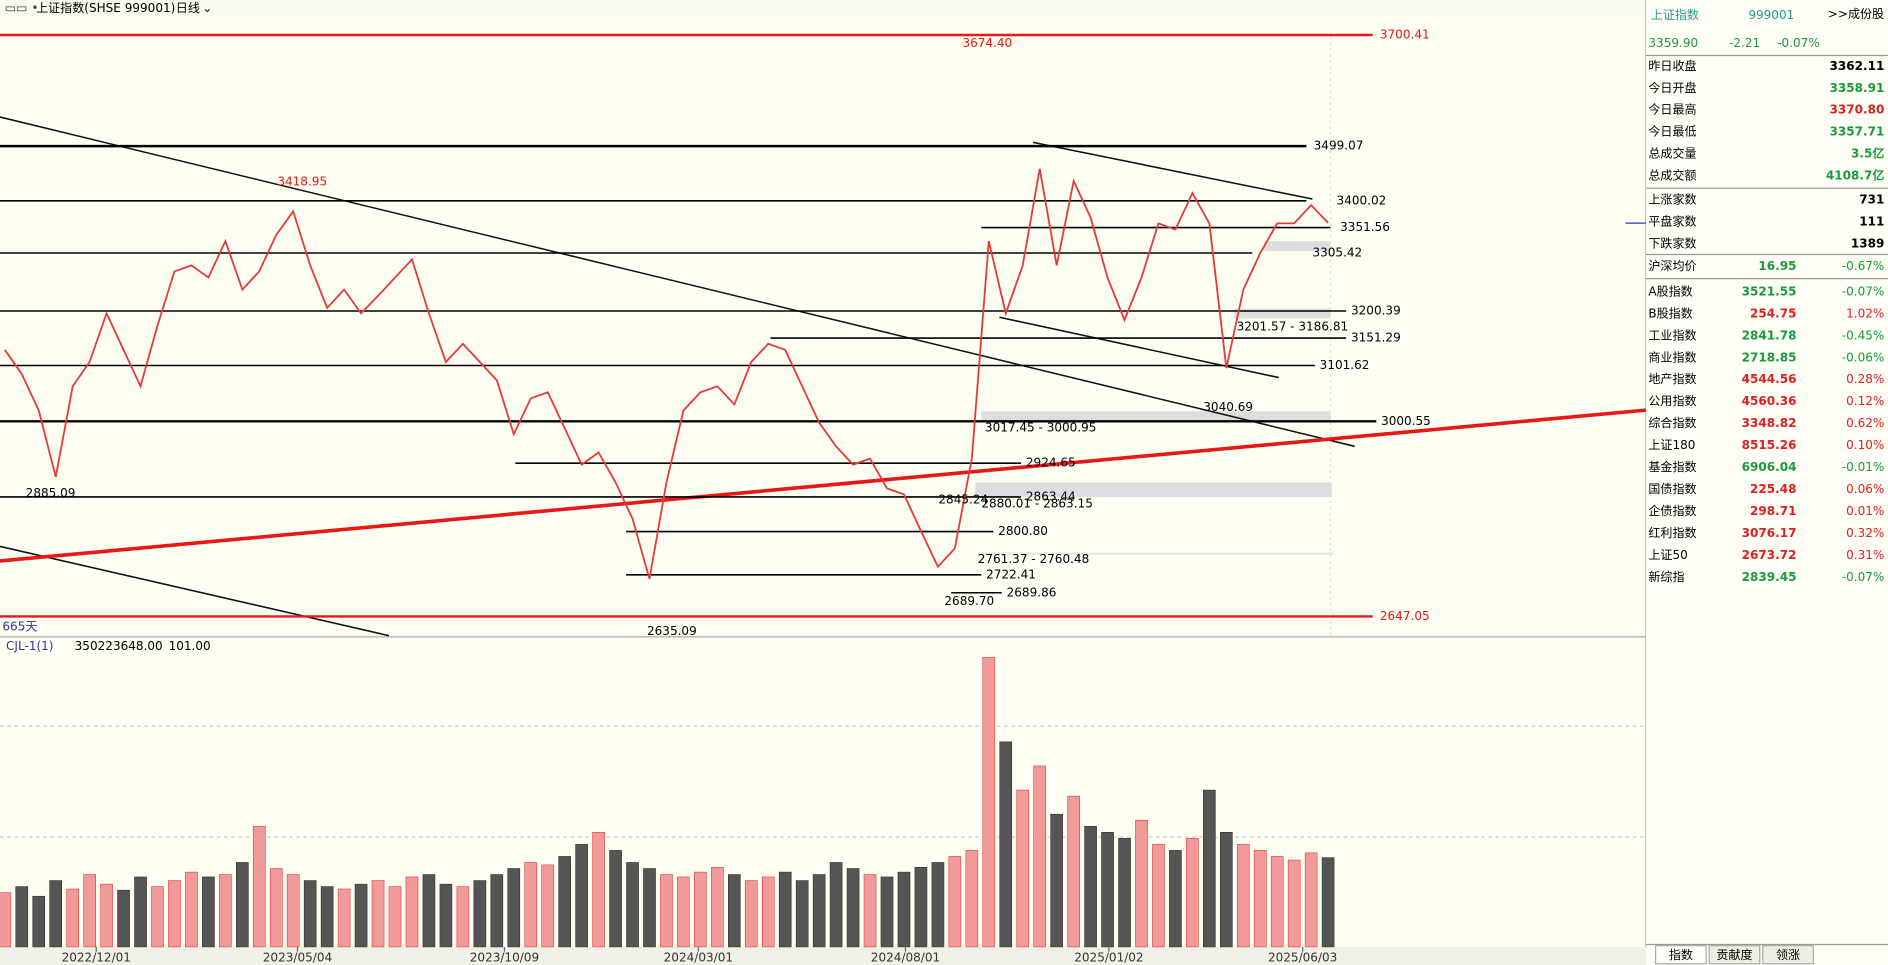 This screenshot has height=965, width=1888. I want to click on row-label: 今日最高, so click(1672, 109).